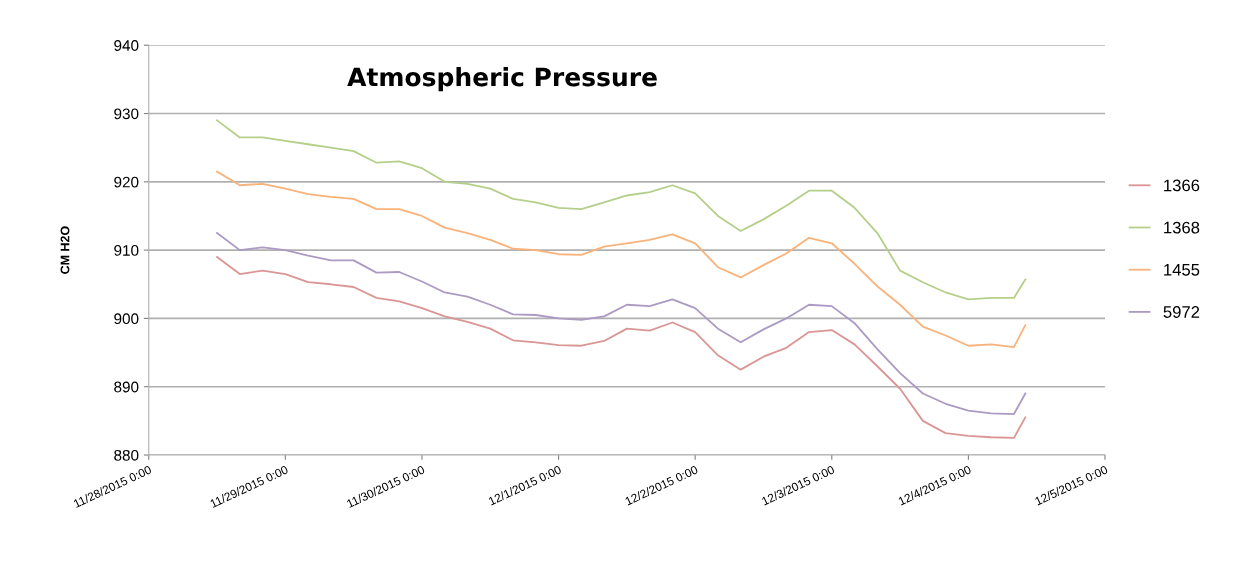 The image size is (1250, 580). I want to click on legend-label: 1455, so click(1182, 270).